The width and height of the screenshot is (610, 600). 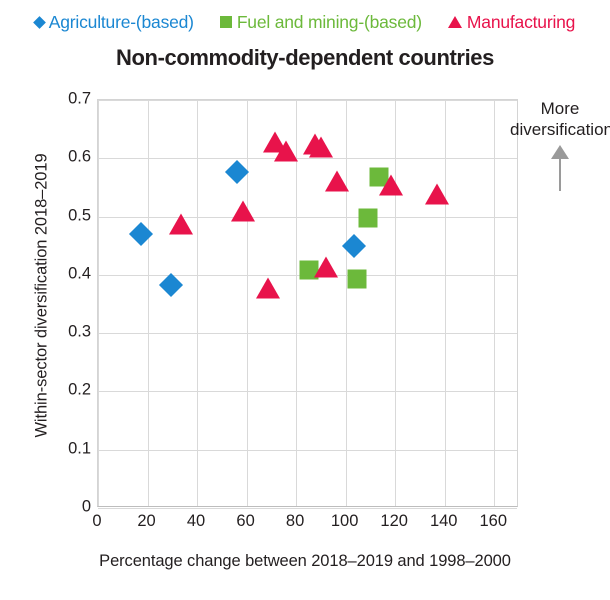 What do you see at coordinates (86, 506) in the screenshot?
I see `y-tick-label: 0` at bounding box center [86, 506].